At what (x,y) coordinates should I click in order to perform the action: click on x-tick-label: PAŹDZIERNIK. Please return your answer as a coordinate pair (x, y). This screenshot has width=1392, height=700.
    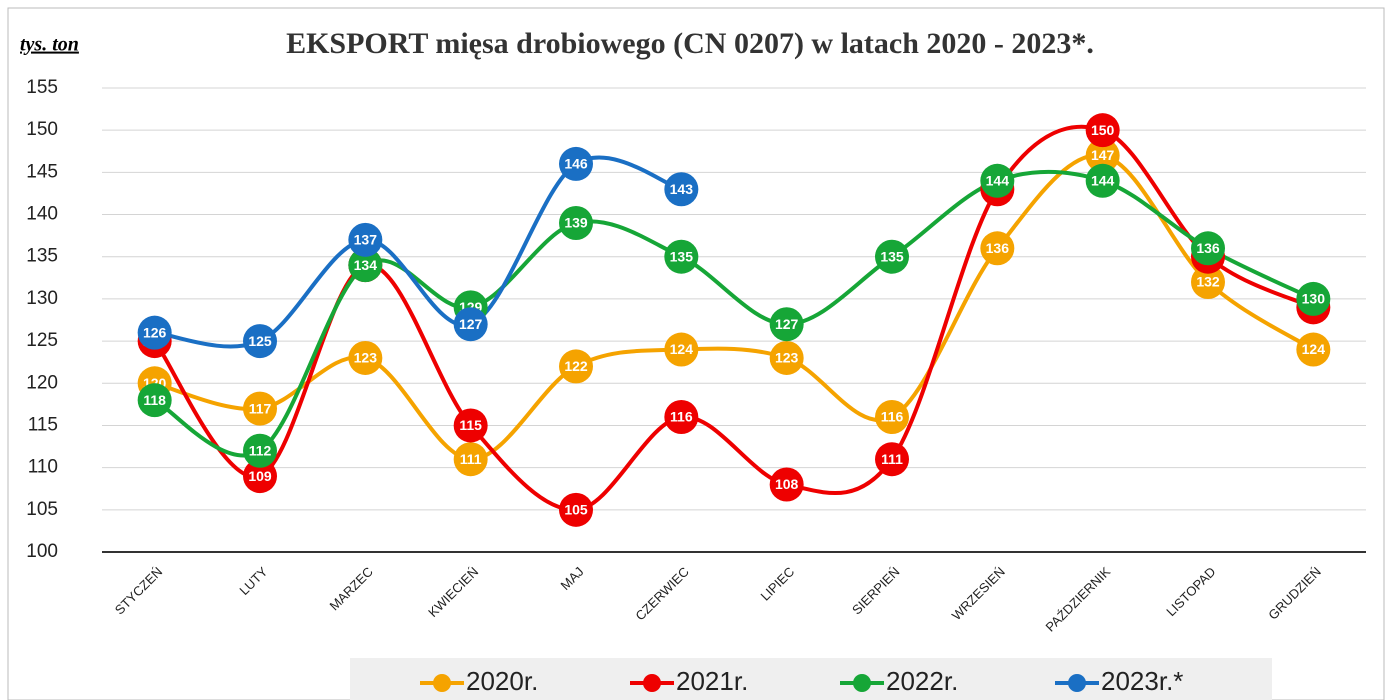
    Looking at the image, I should click on (1078, 599).